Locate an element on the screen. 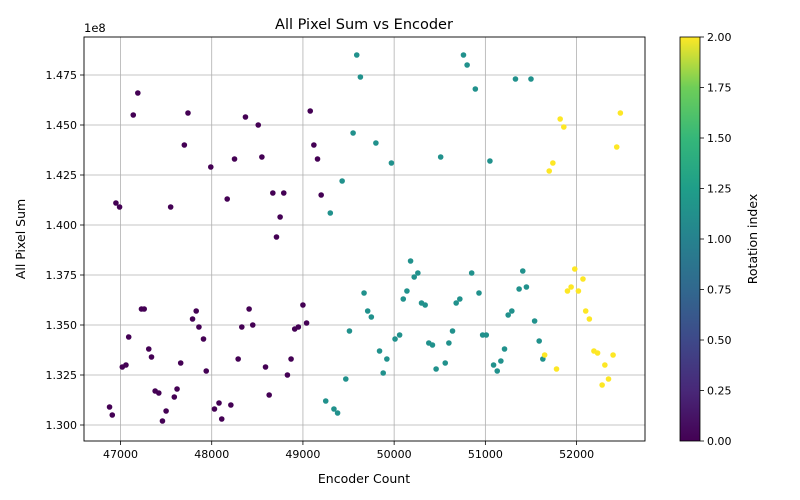  colorbar-tick-label: 1.25 is located at coordinates (719, 189).